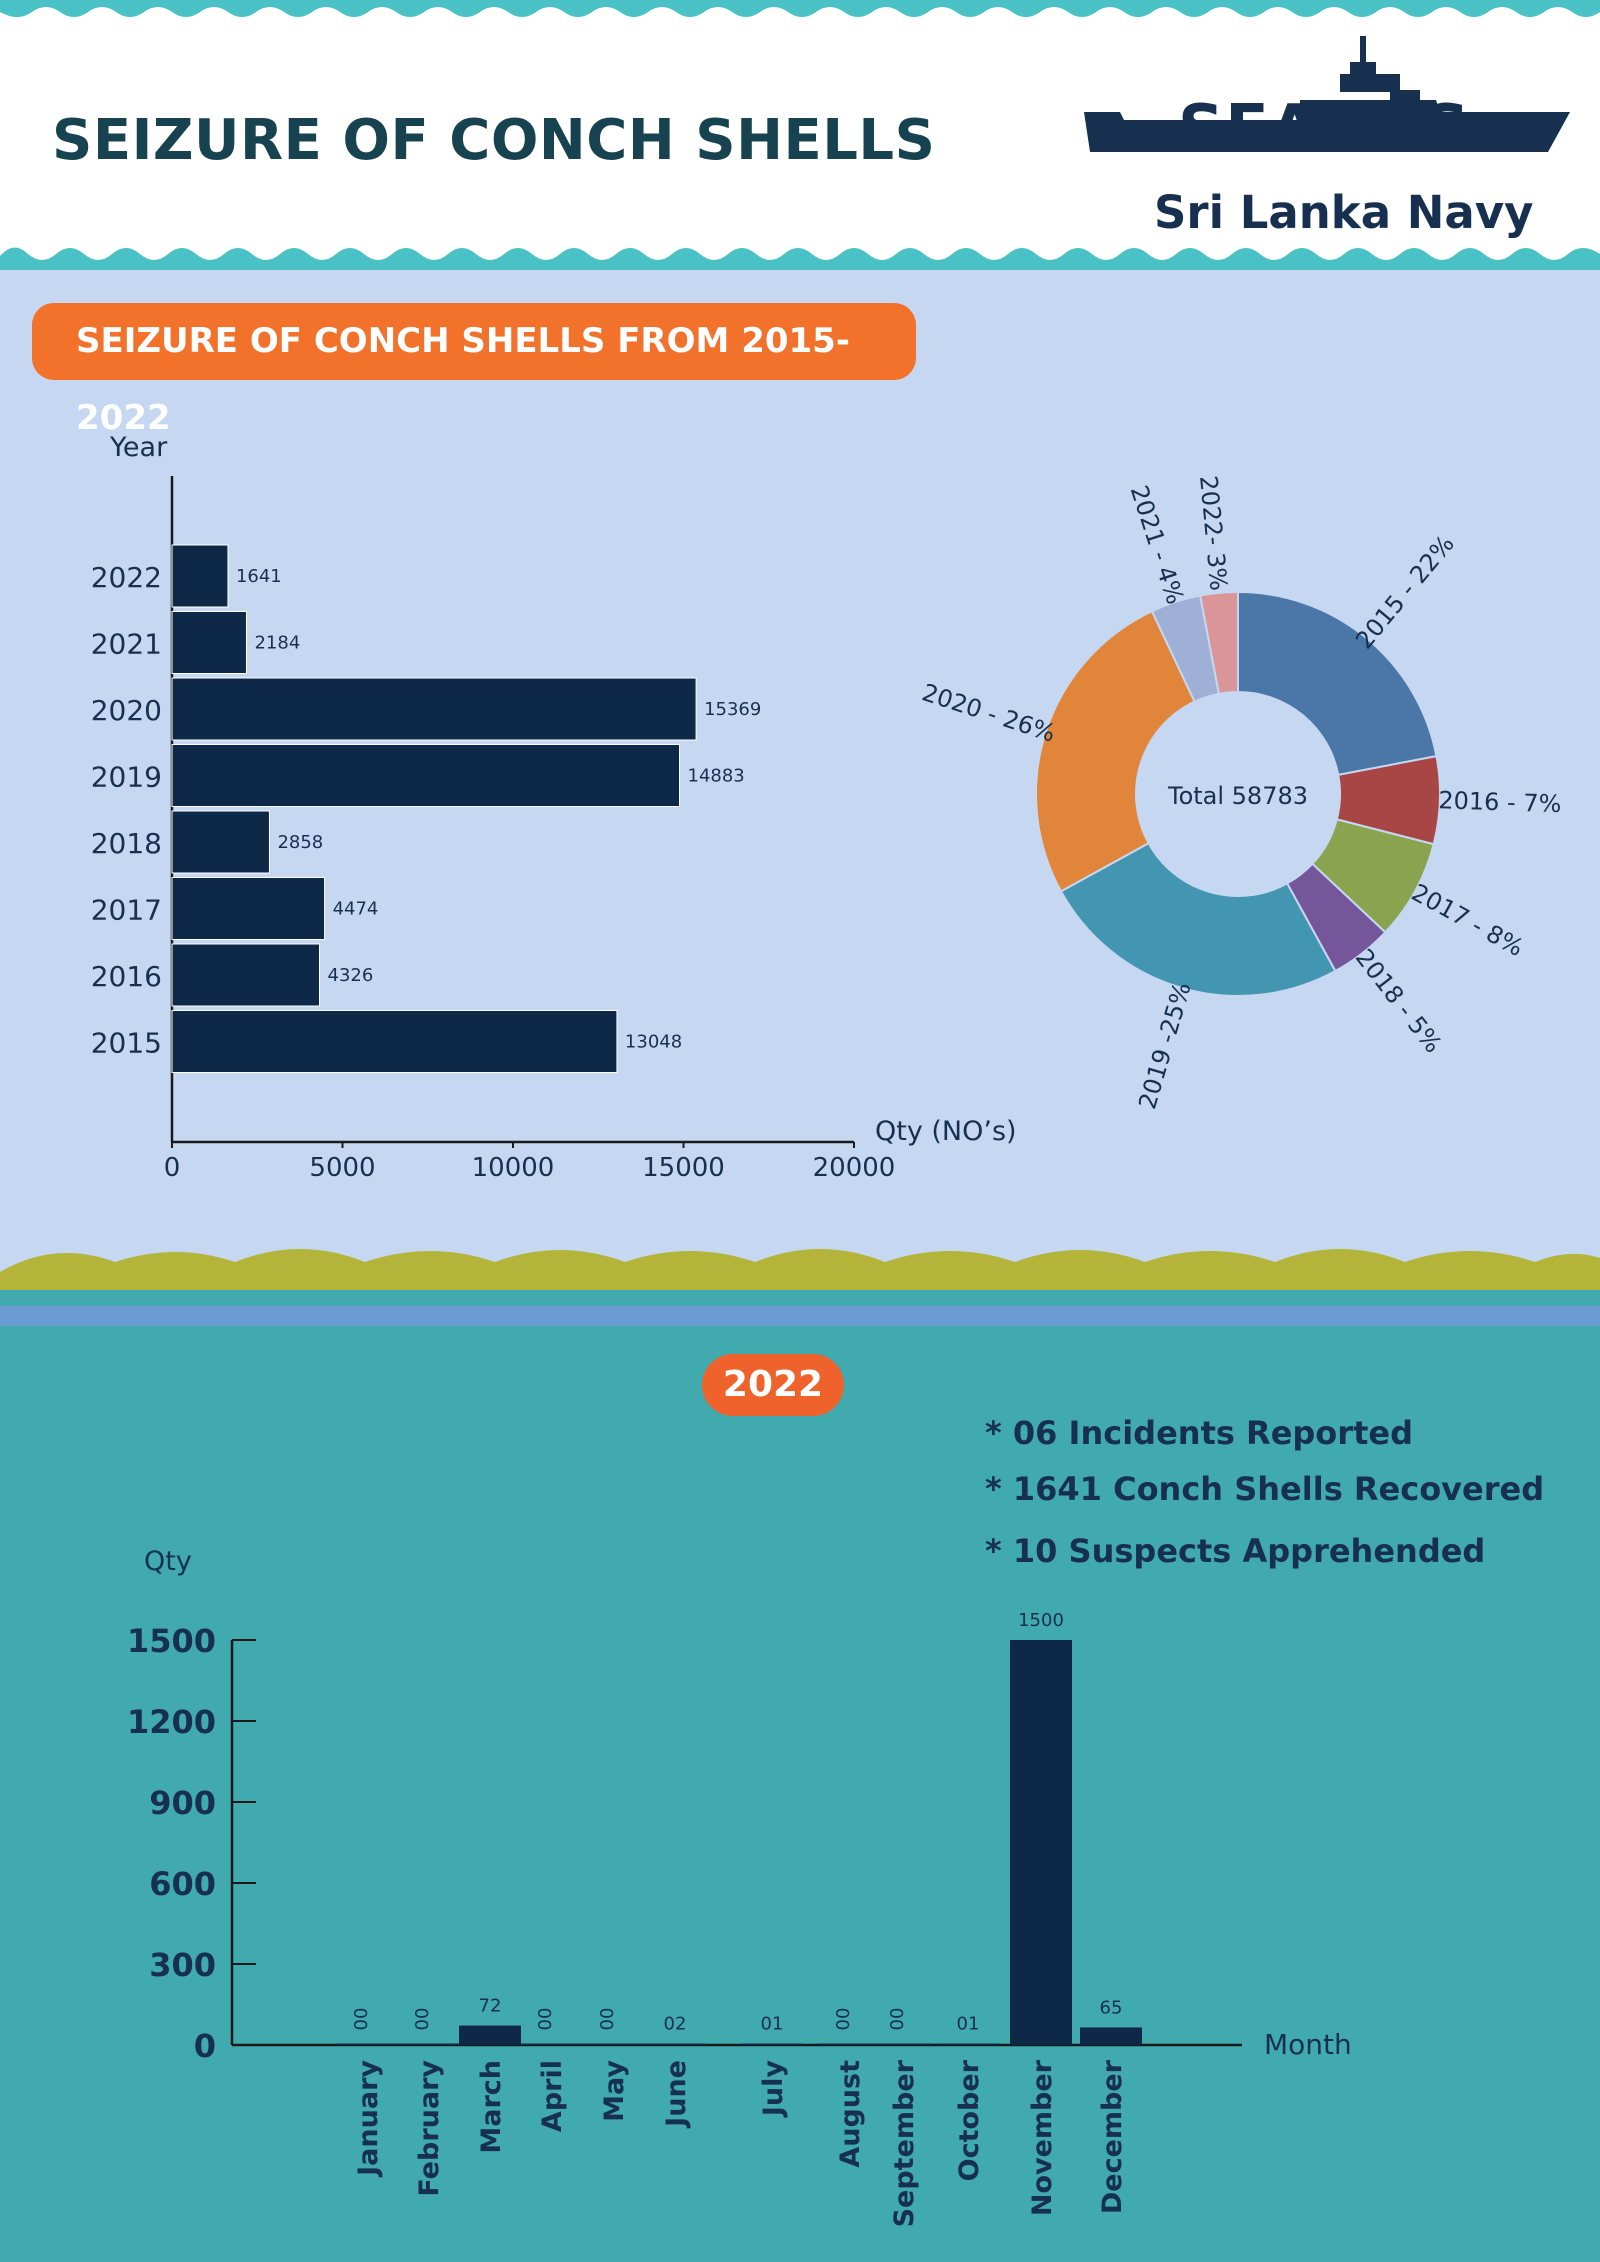  Describe the element at coordinates (429, 2128) in the screenshot. I see `x-tick-label-february: February` at that location.